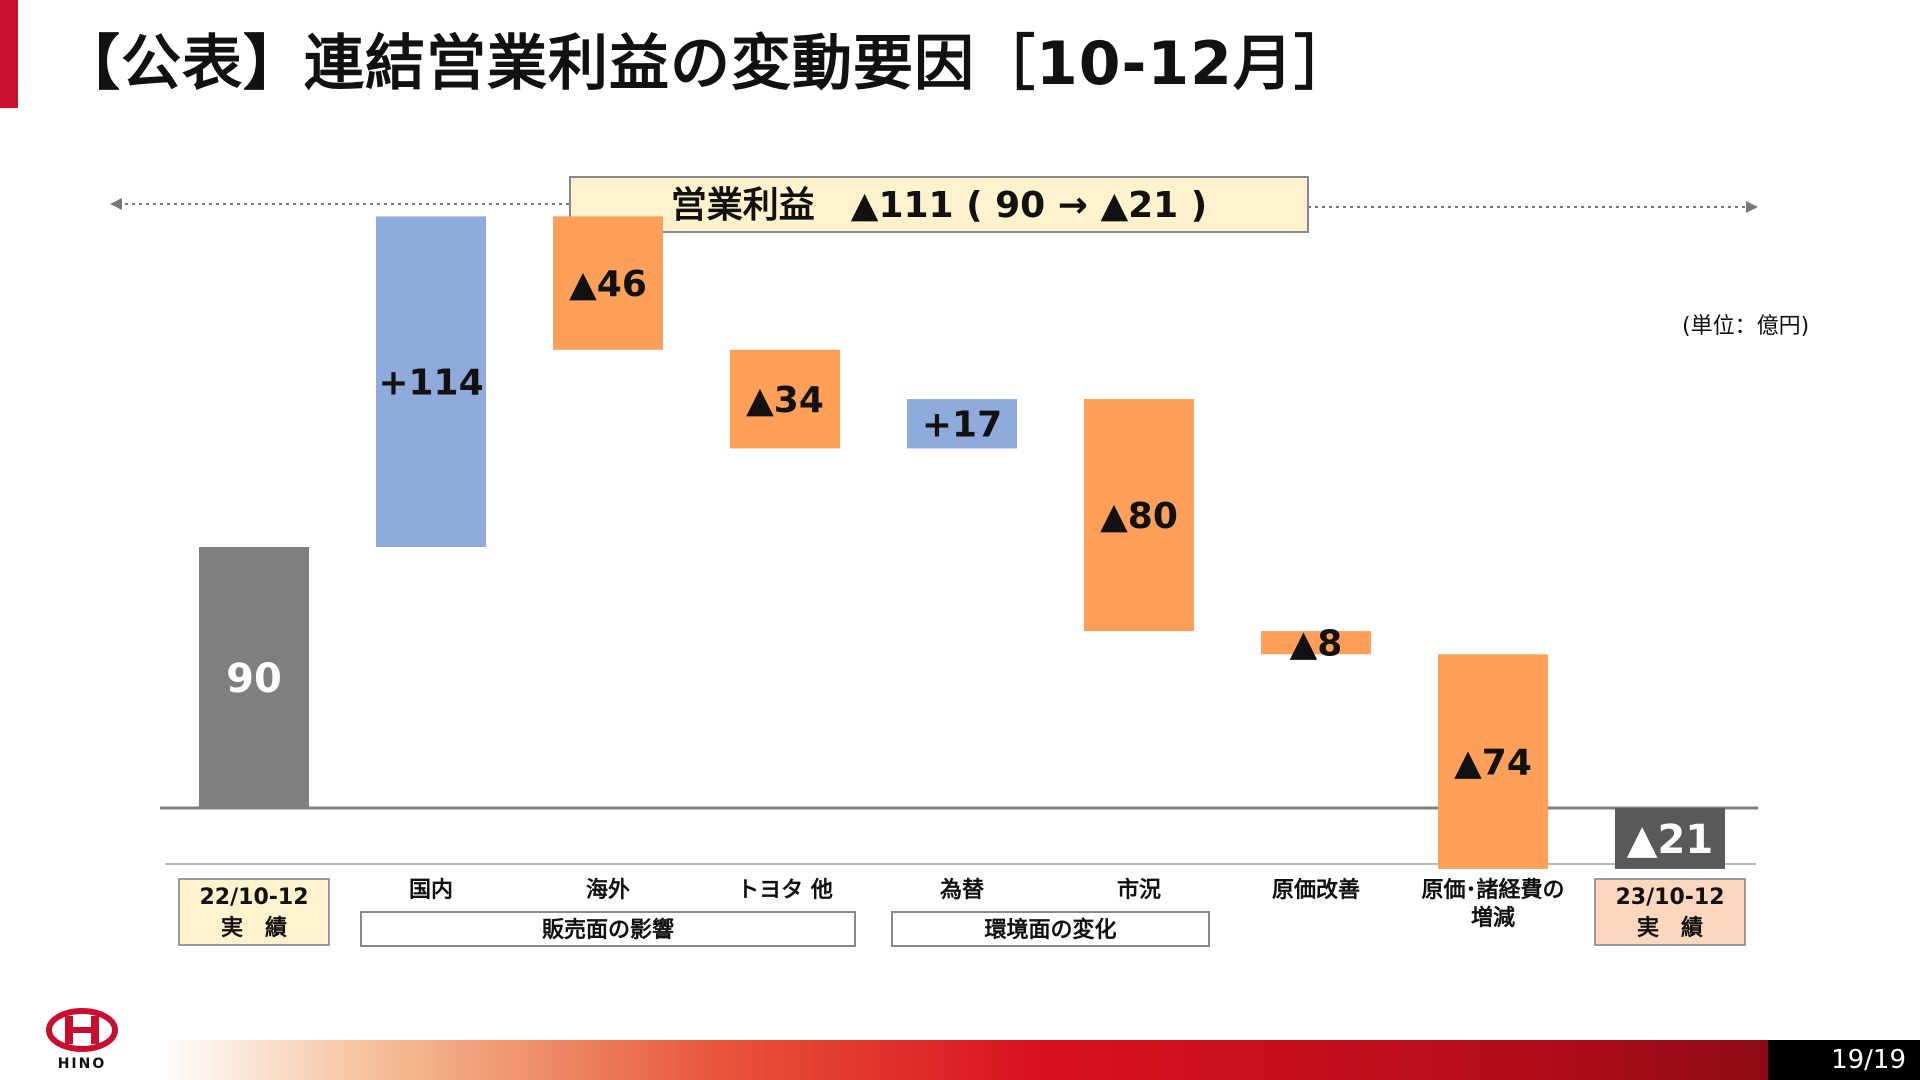  Describe the element at coordinates (1316, 890) in the screenshot. I see `category-label-6: 原価改善` at that location.